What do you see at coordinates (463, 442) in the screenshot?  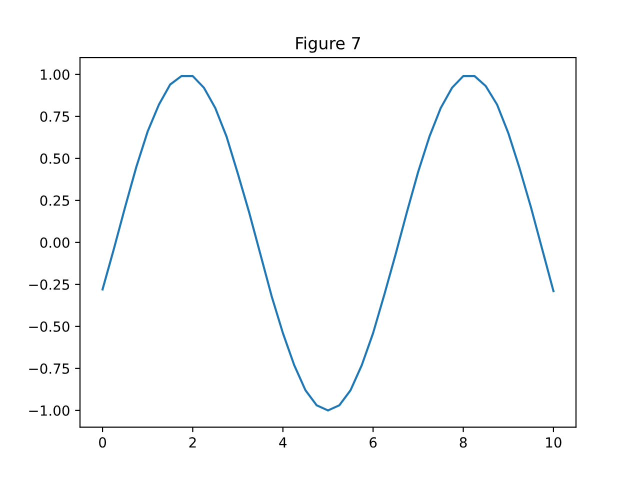 I see `x-tick-label: 8` at bounding box center [463, 442].